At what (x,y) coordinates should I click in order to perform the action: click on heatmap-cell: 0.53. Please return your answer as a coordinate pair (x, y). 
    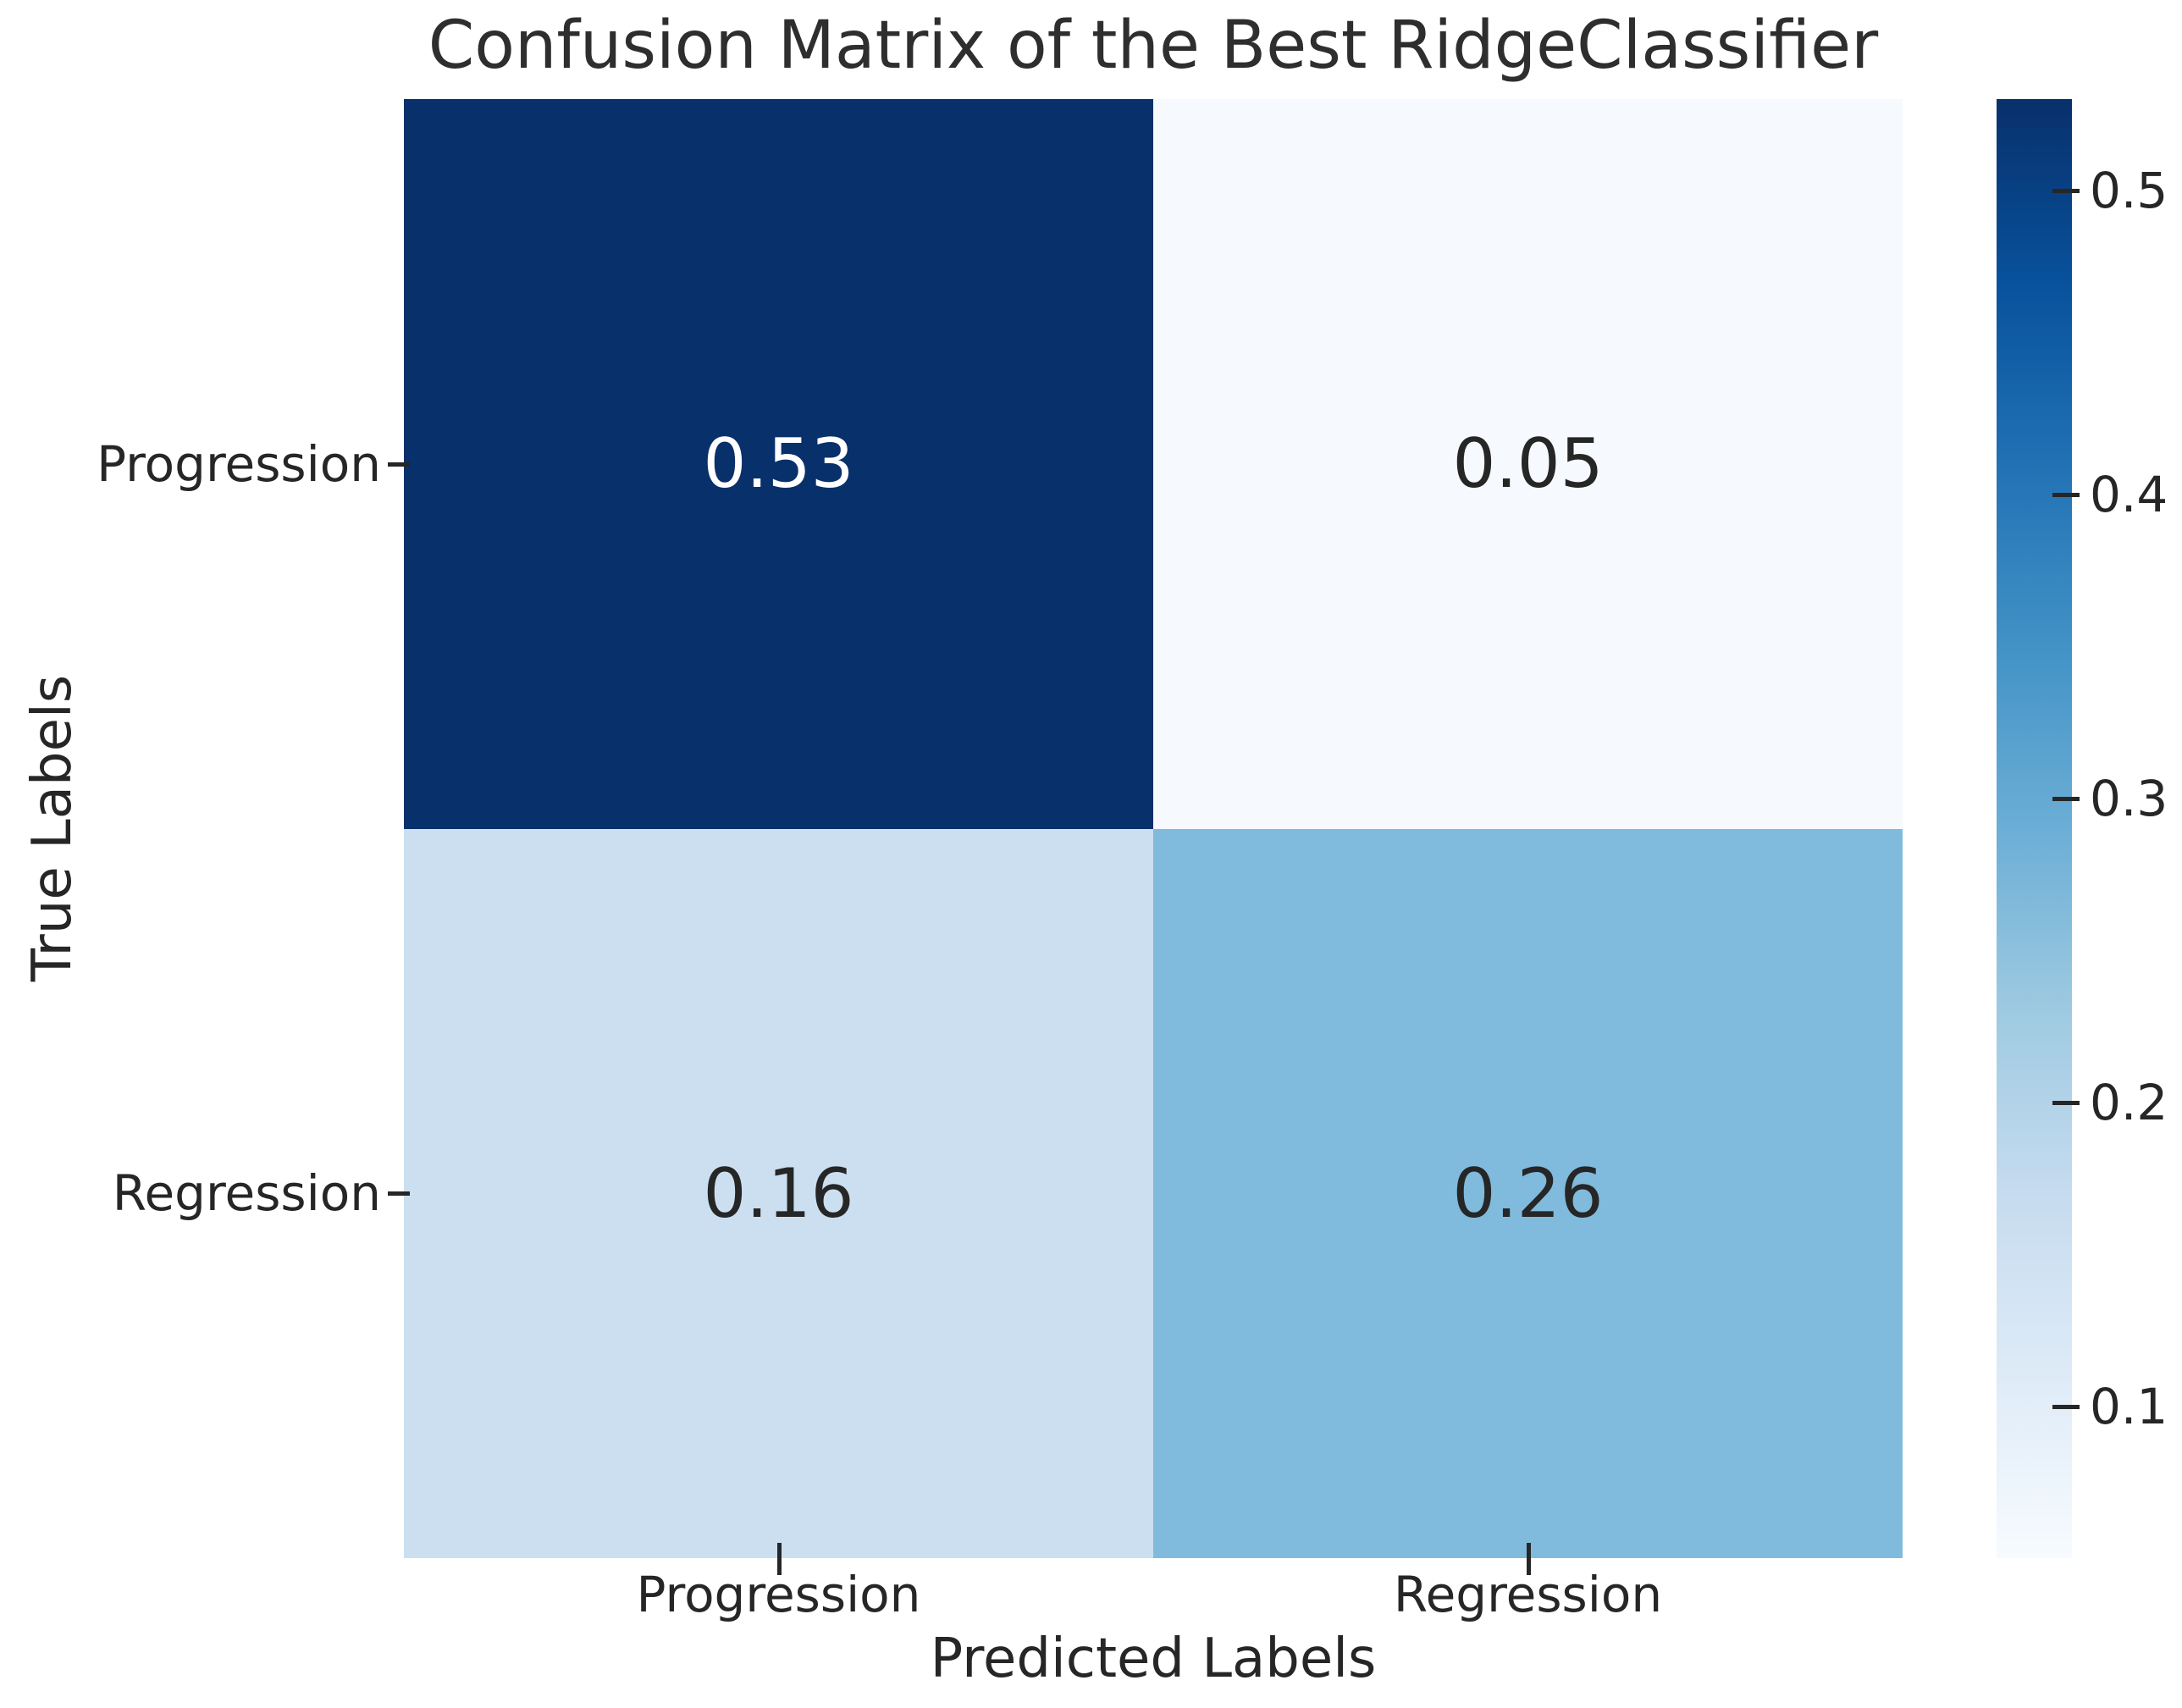
    Looking at the image, I should click on (778, 464).